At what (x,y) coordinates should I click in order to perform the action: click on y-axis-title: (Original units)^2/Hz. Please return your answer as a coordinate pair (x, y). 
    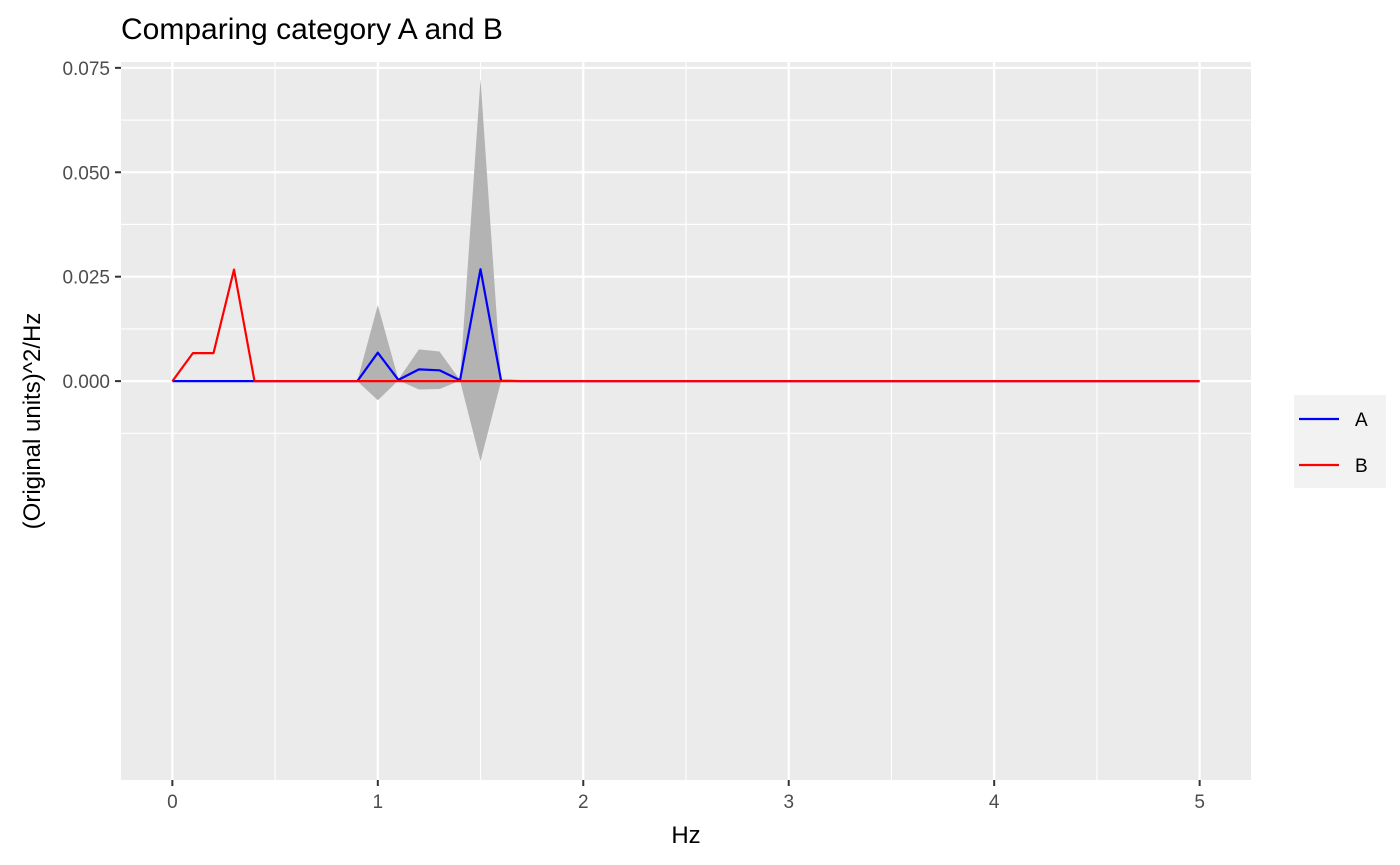
    Looking at the image, I should click on (32, 421).